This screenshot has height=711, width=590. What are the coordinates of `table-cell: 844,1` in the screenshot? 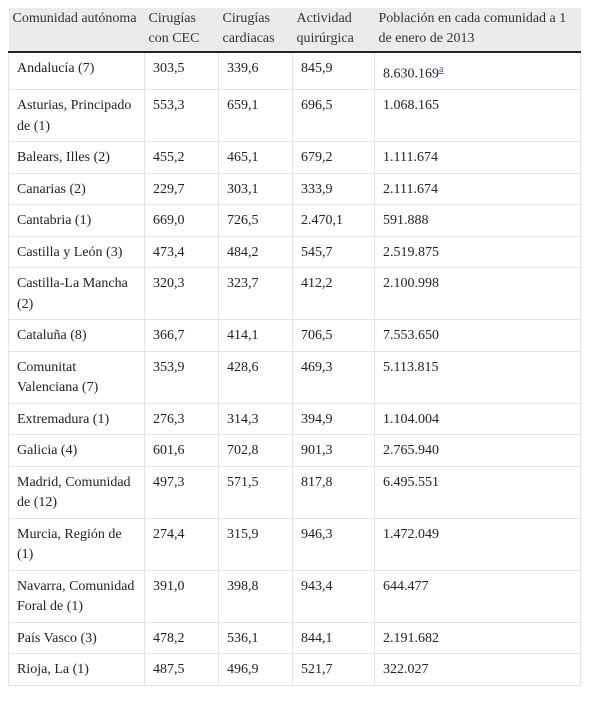 It's located at (333, 638).